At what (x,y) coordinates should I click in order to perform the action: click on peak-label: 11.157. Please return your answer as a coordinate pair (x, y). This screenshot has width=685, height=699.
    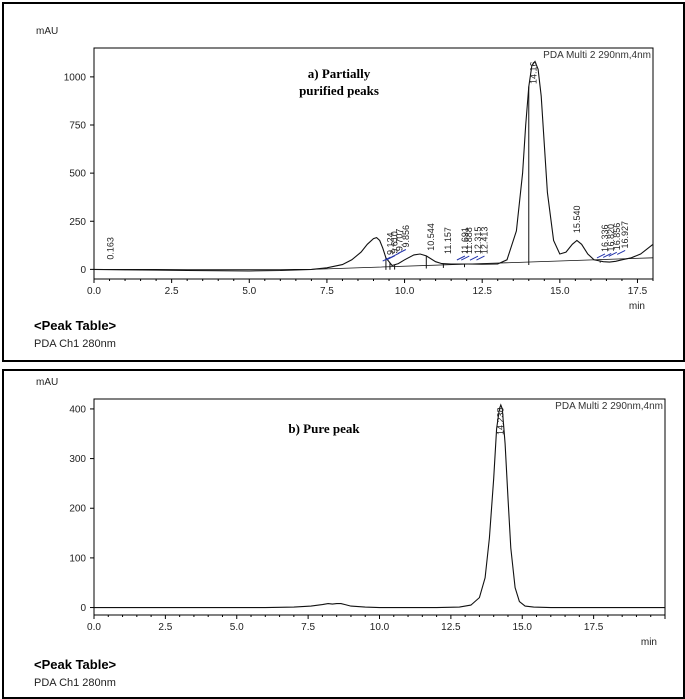
    Looking at the image, I should click on (448, 240).